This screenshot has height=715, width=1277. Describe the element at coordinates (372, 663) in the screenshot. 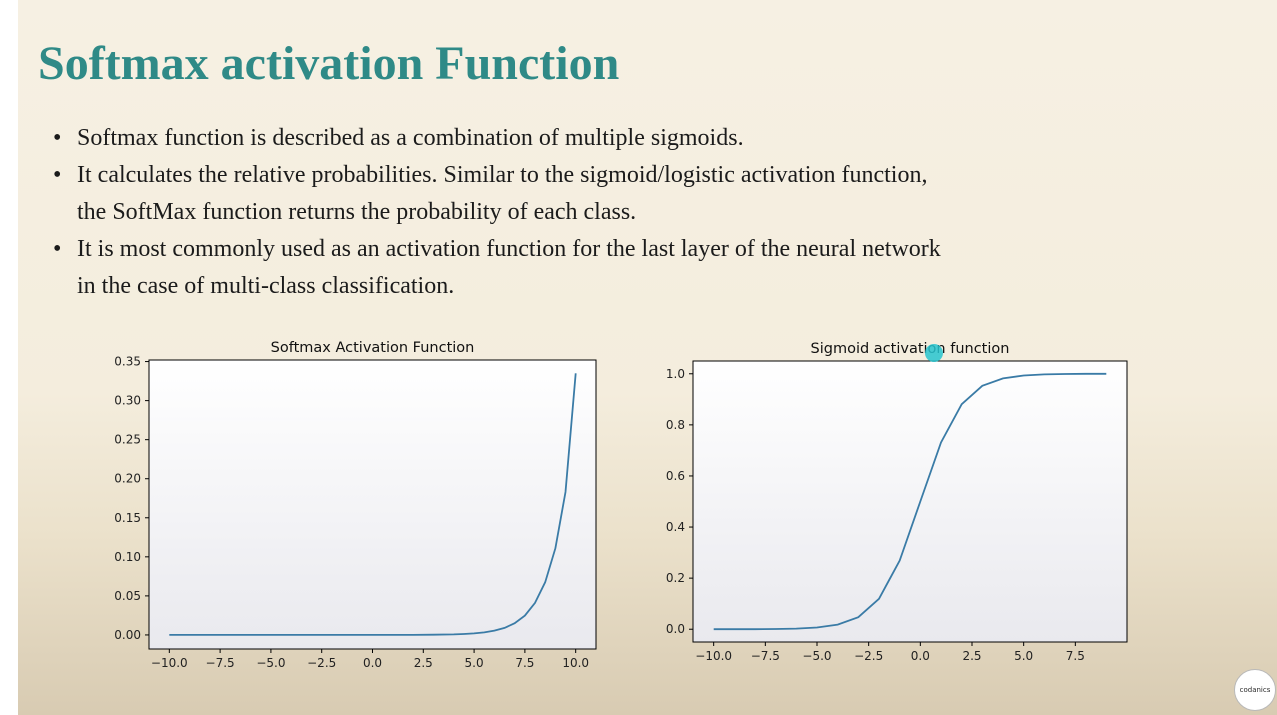

I see `softmax-x-tick-label: 0.0` at that location.